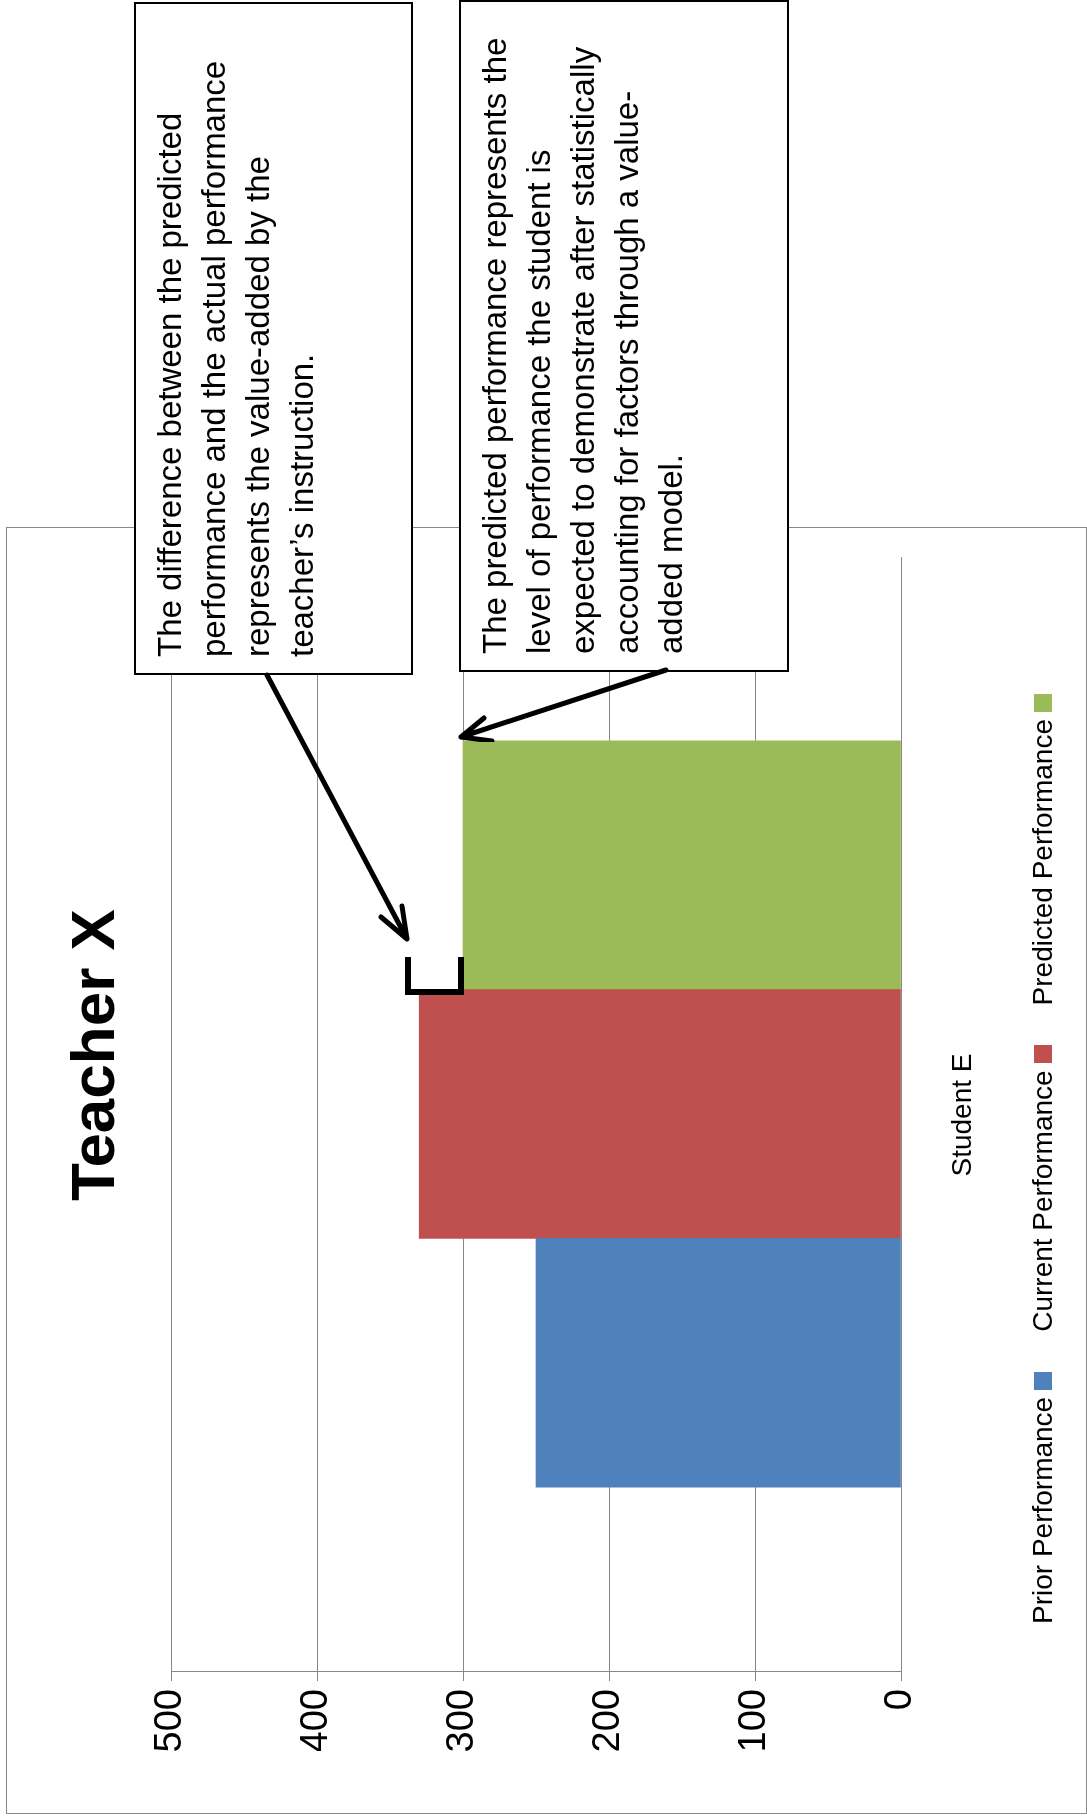  What do you see at coordinates (1043, 1510) in the screenshot?
I see `legend-label: Prior Performance` at bounding box center [1043, 1510].